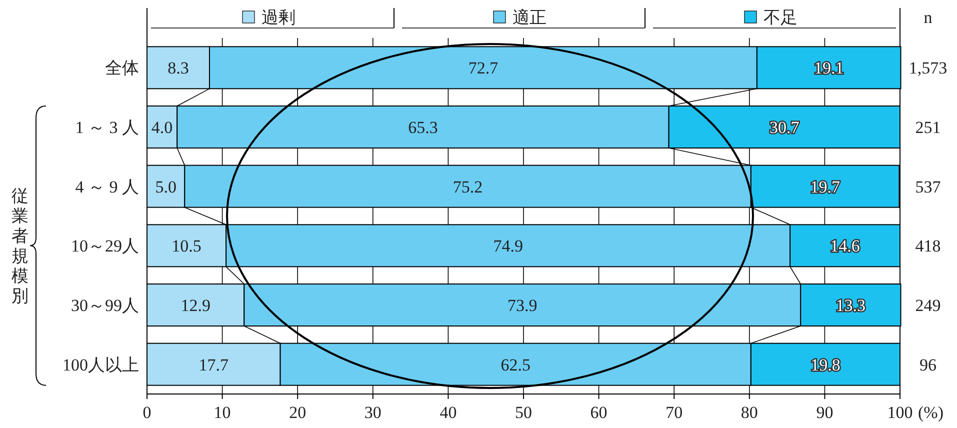 Image resolution: width=957 pixels, height=428 pixels. Describe the element at coordinates (165, 186) in the screenshot. I see `data-label: 5.0` at that location.